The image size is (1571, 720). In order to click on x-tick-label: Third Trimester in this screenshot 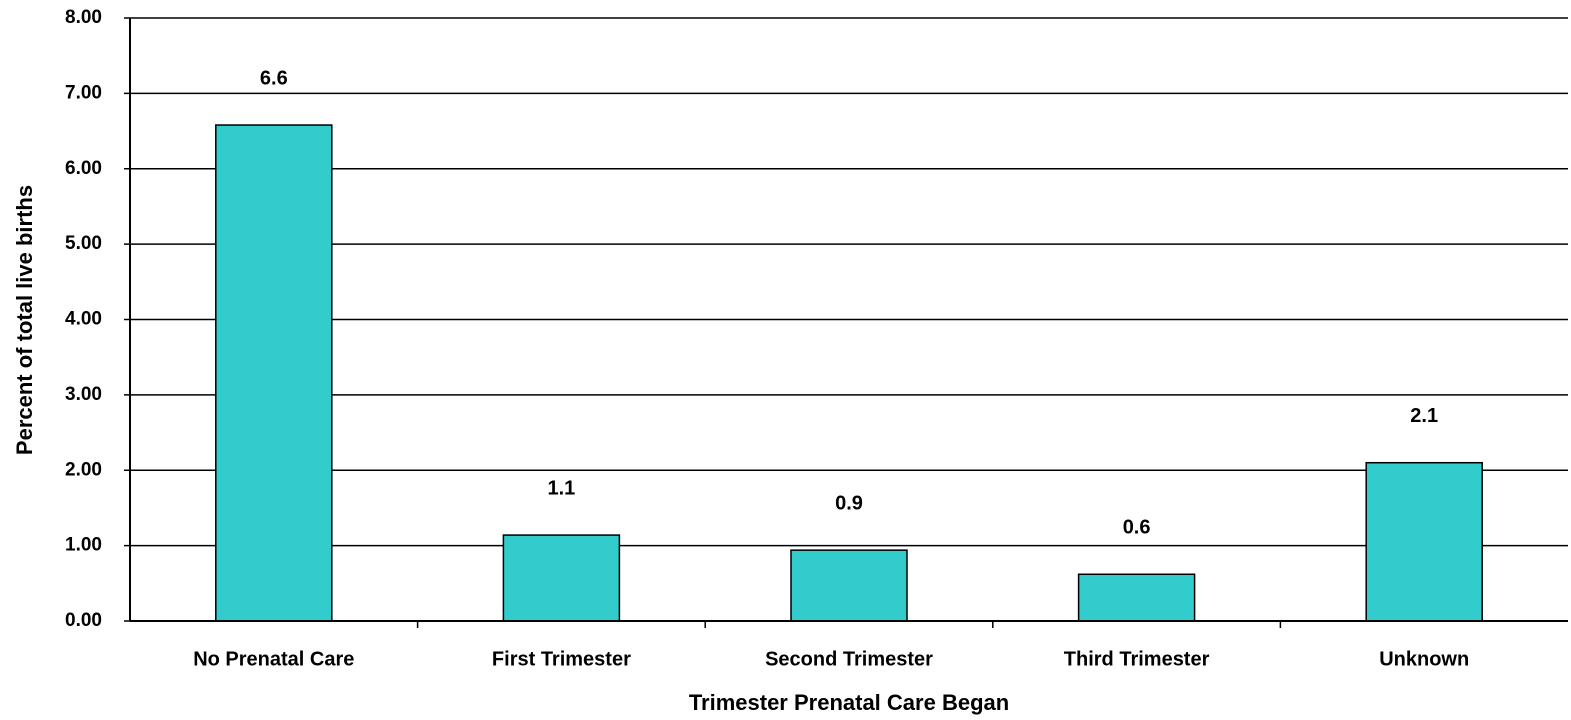, I will do `click(1137, 659)`.